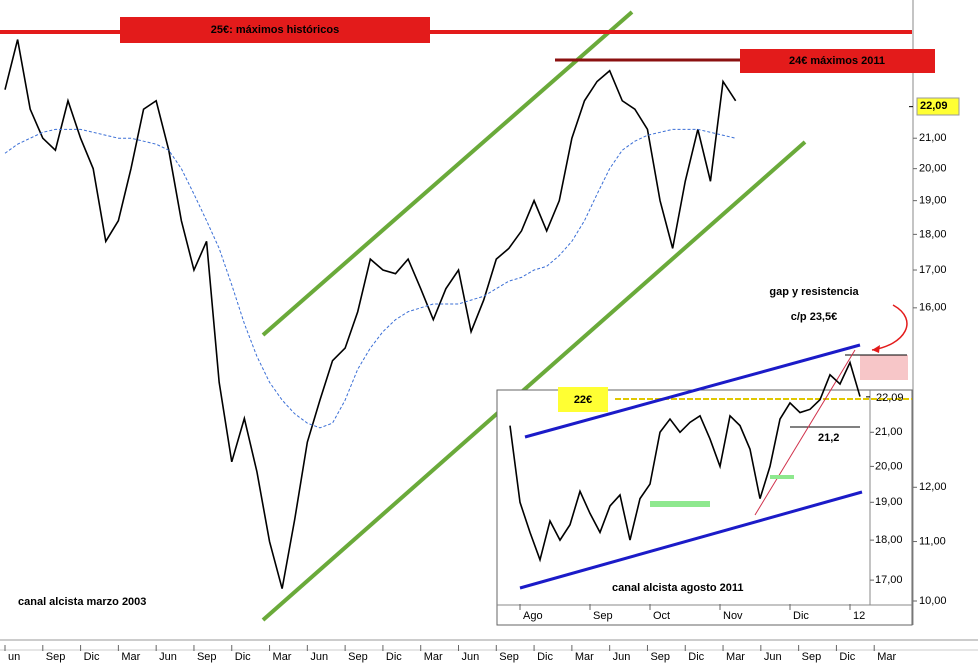  Describe the element at coordinates (932, 541) in the screenshot. I see `y-tick-label: 11,00` at that location.